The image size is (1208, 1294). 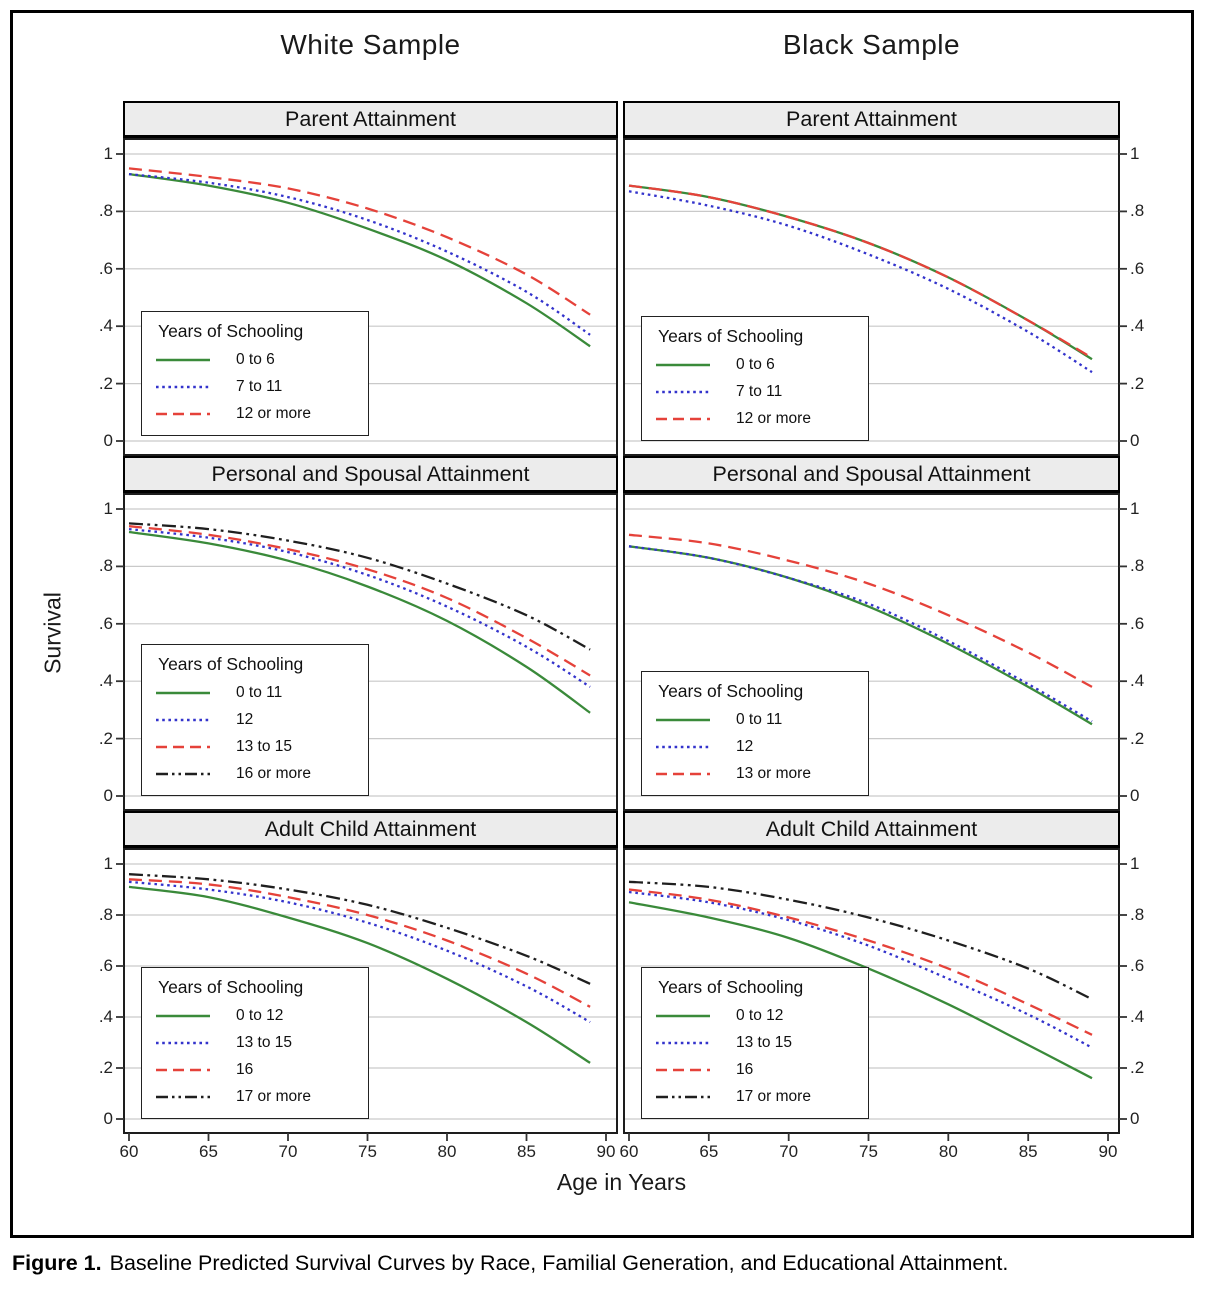 I want to click on plot-area: Years of Schooling 0 to 11 12 13 or more, so click(x=875, y=652).